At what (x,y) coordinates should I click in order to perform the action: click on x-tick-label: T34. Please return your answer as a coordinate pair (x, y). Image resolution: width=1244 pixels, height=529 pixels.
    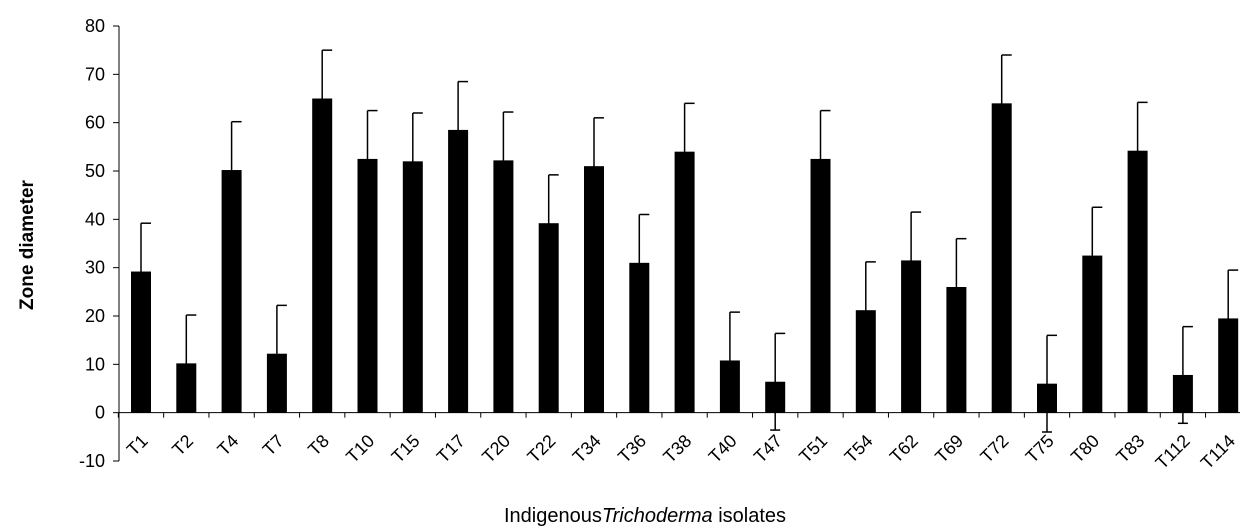
    Looking at the image, I should click on (587, 449).